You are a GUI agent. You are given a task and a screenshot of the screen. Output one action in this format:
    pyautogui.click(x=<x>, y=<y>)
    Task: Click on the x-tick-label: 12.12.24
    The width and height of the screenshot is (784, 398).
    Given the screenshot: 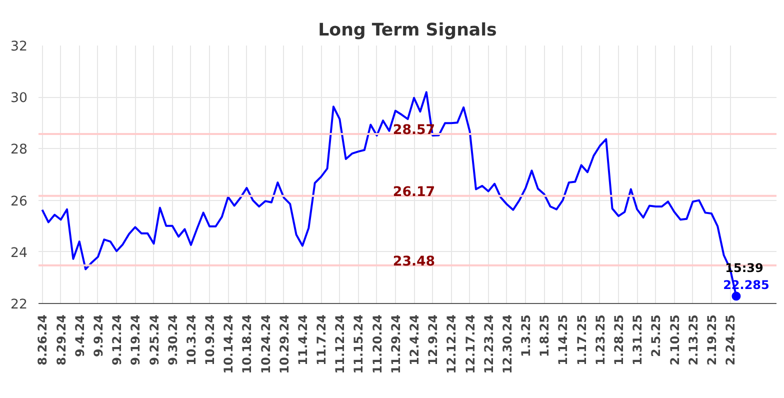 What is the action you would take?
    pyautogui.click(x=451, y=344)
    